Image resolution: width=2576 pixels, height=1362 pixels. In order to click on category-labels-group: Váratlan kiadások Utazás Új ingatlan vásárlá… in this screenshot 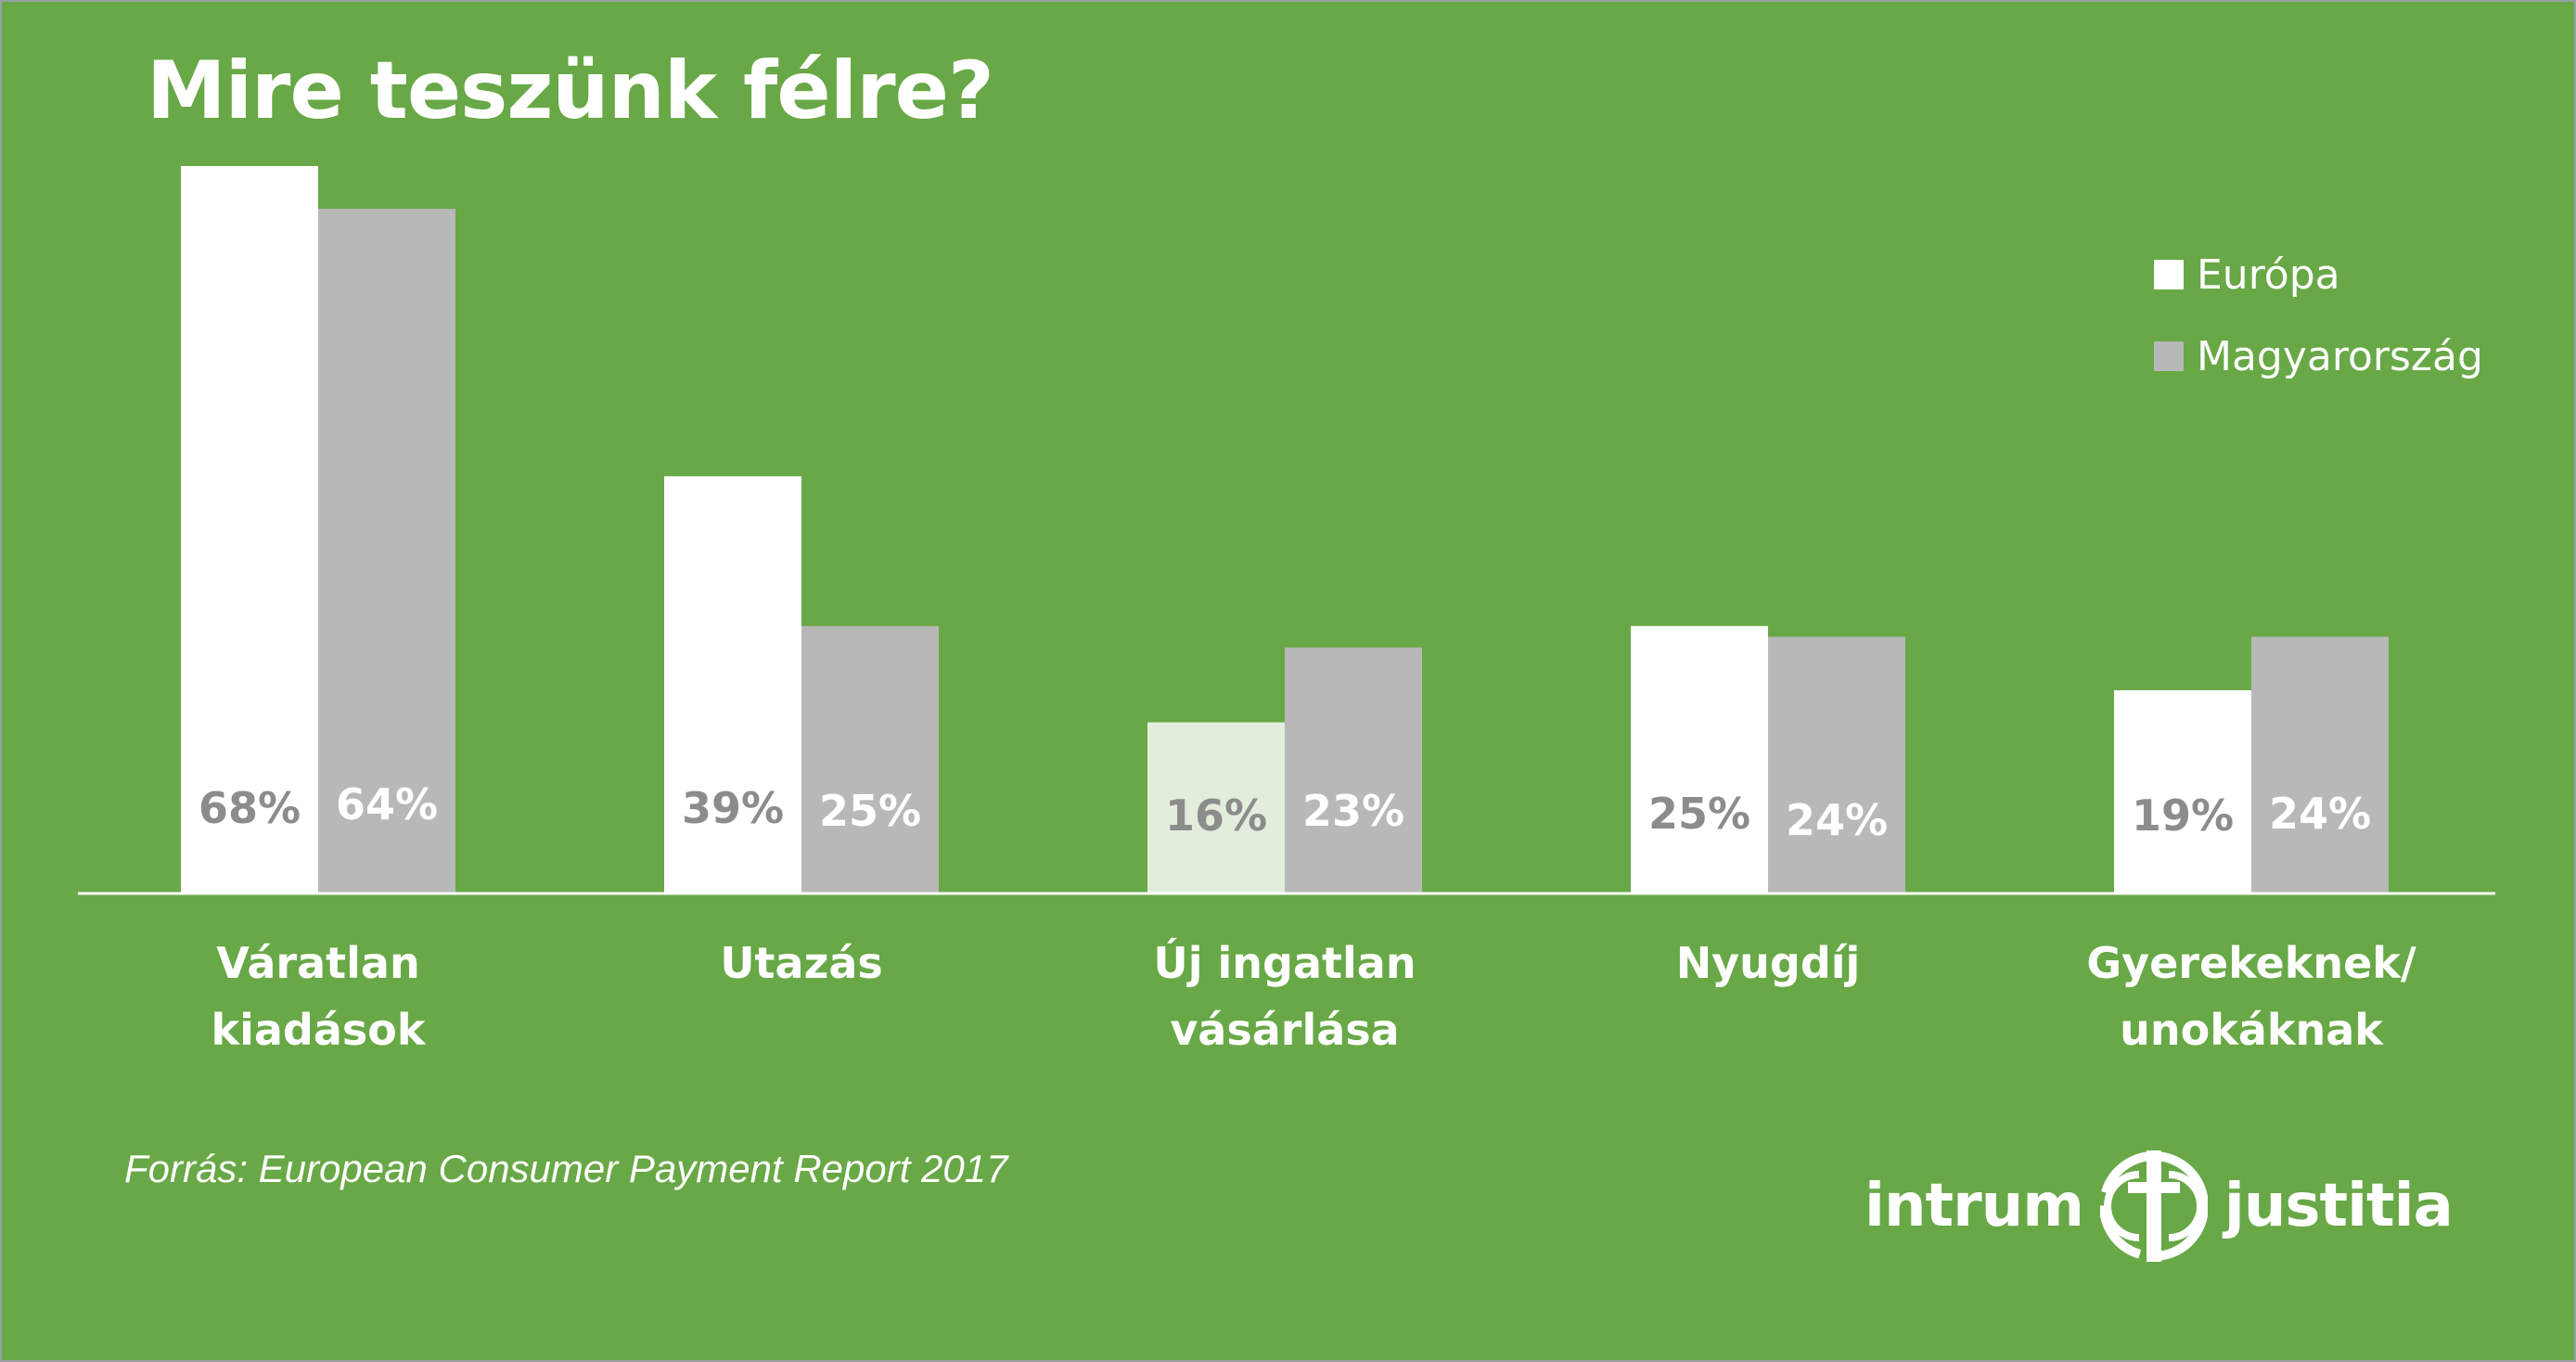, I will do `click(1313, 996)`.